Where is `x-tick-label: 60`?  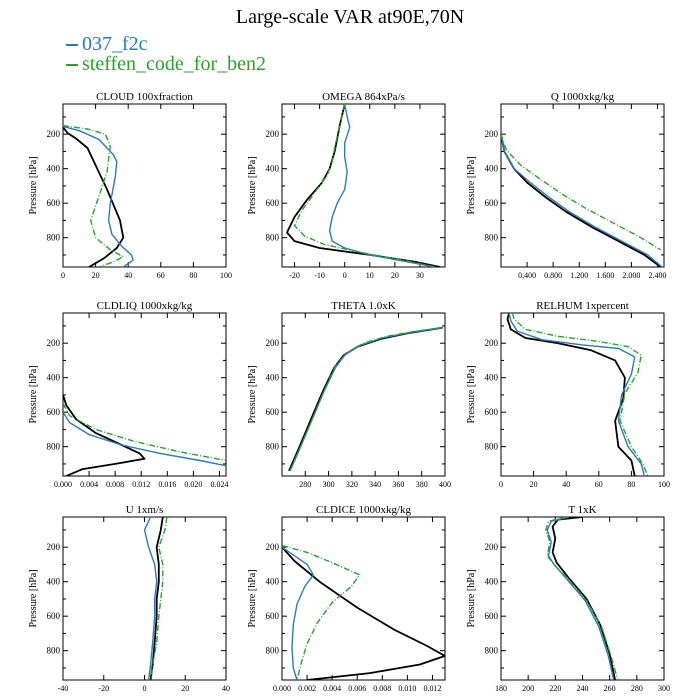
x-tick-label: 60 is located at coordinates (161, 275).